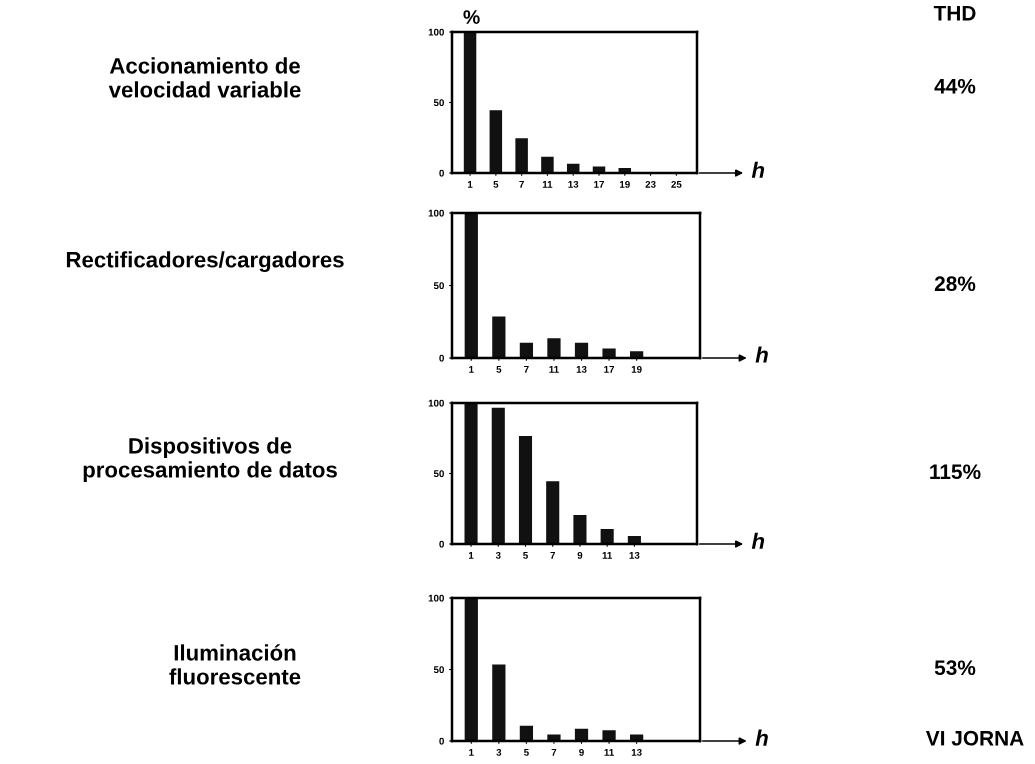  What do you see at coordinates (235, 664) in the screenshot?
I see `text: Iluminación fluorescente` at bounding box center [235, 664].